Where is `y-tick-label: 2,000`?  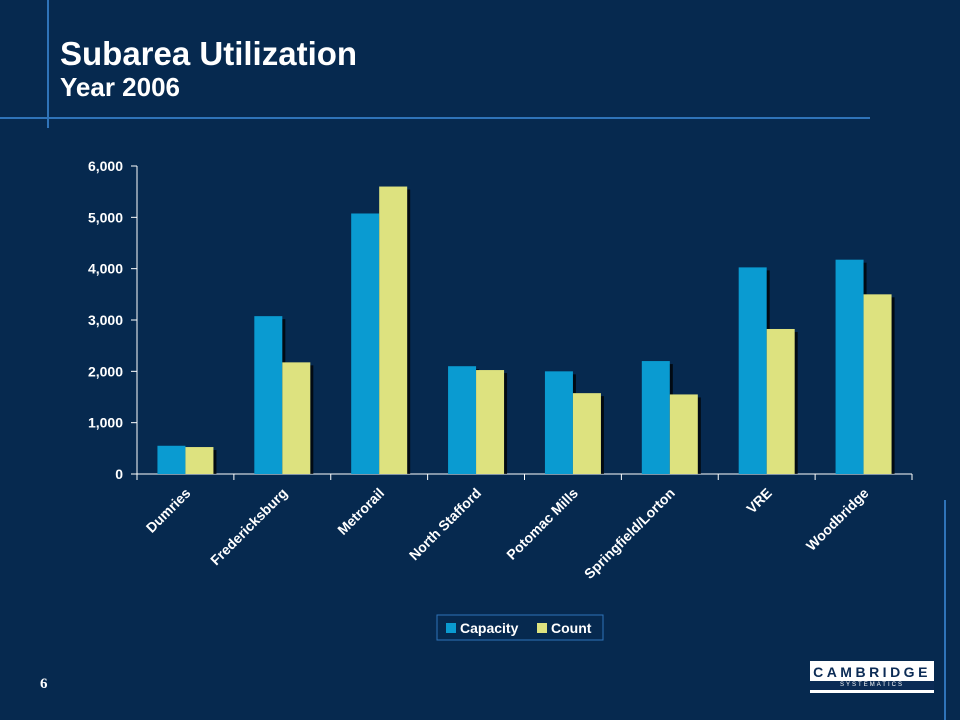 y-tick-label: 2,000 is located at coordinates (105, 371).